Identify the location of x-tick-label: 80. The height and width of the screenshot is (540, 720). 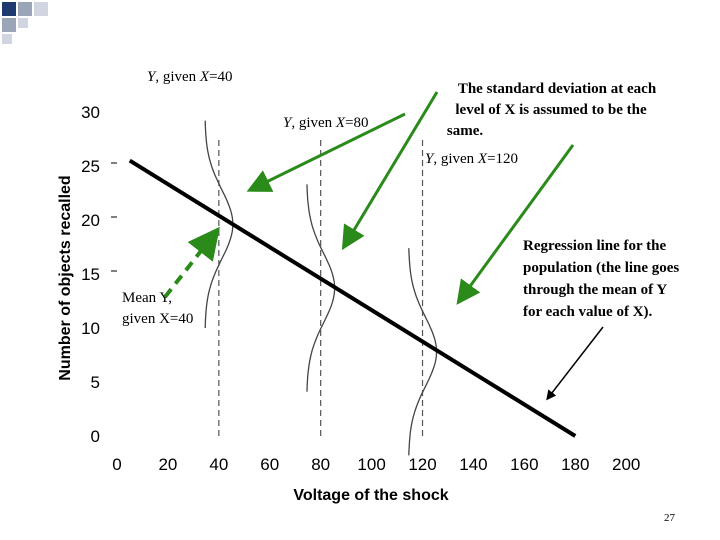
(320, 464).